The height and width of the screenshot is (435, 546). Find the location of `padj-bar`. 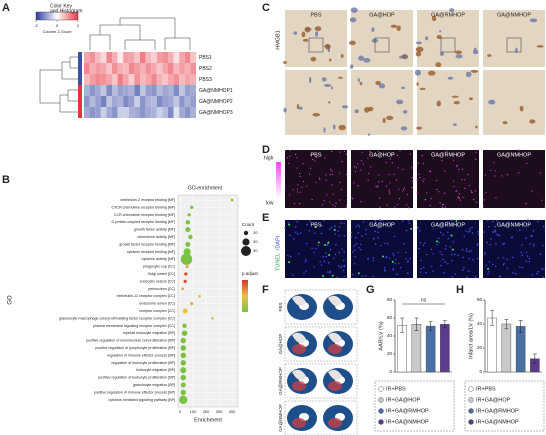

padj-bar is located at coordinates (245, 296).